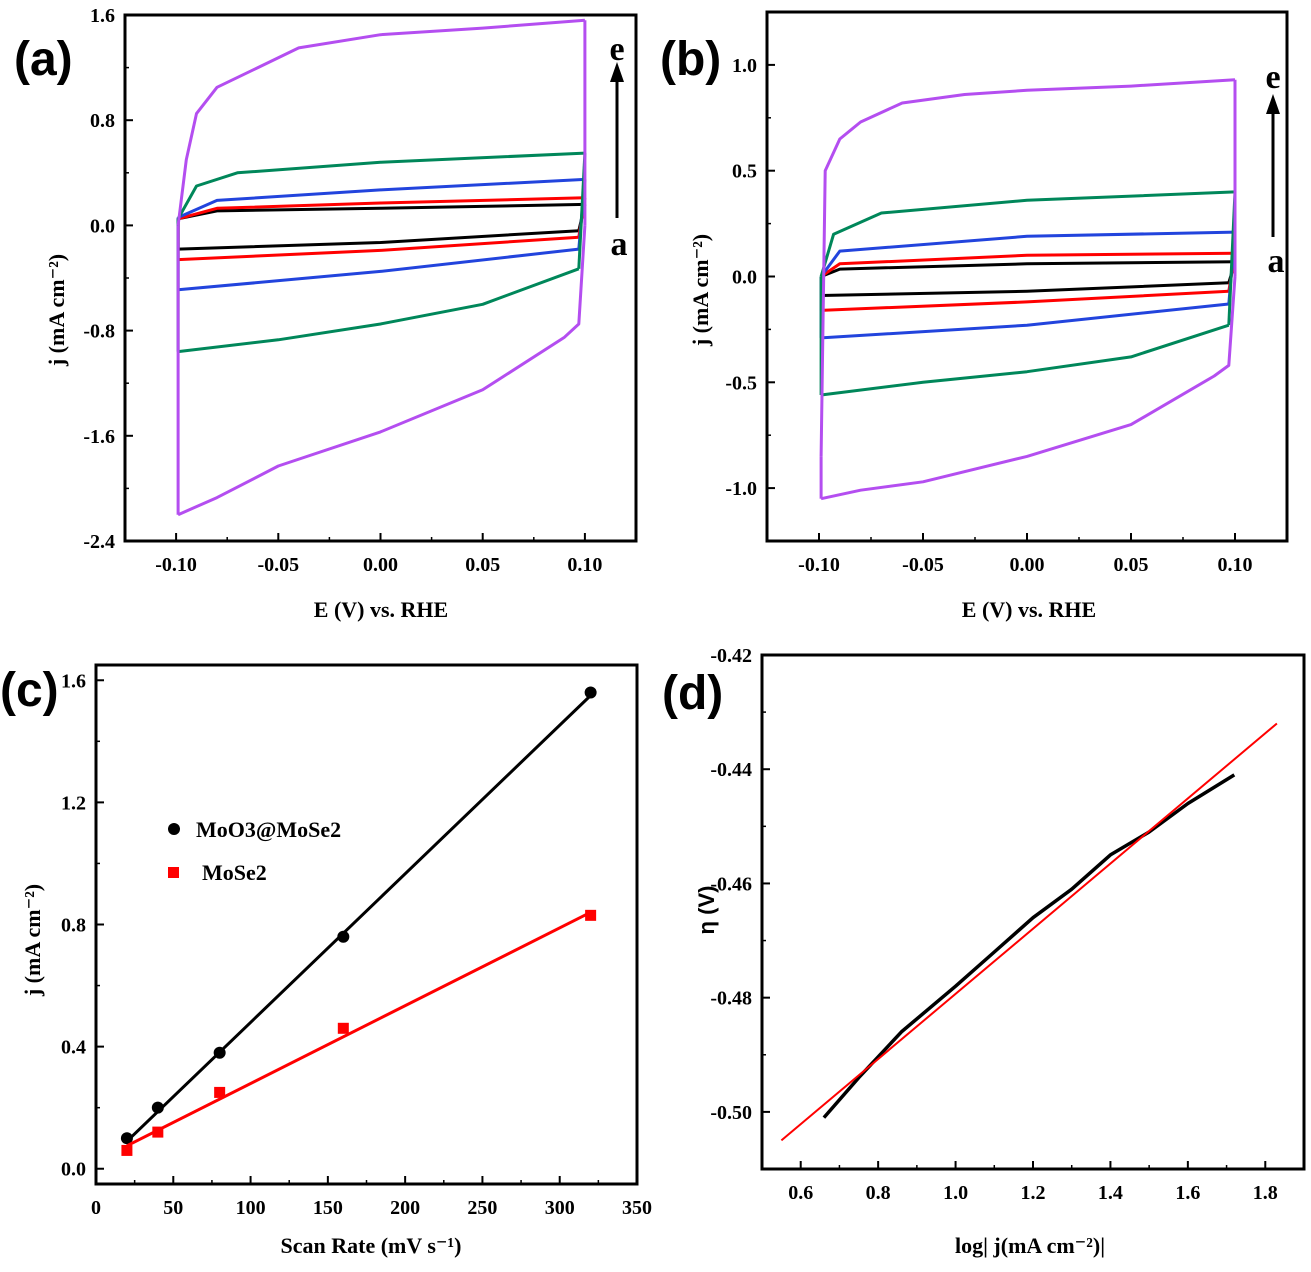 The width and height of the screenshot is (1311, 1272). What do you see at coordinates (619, 244) in the screenshot?
I see `annotation-bottom-a: a` at bounding box center [619, 244].